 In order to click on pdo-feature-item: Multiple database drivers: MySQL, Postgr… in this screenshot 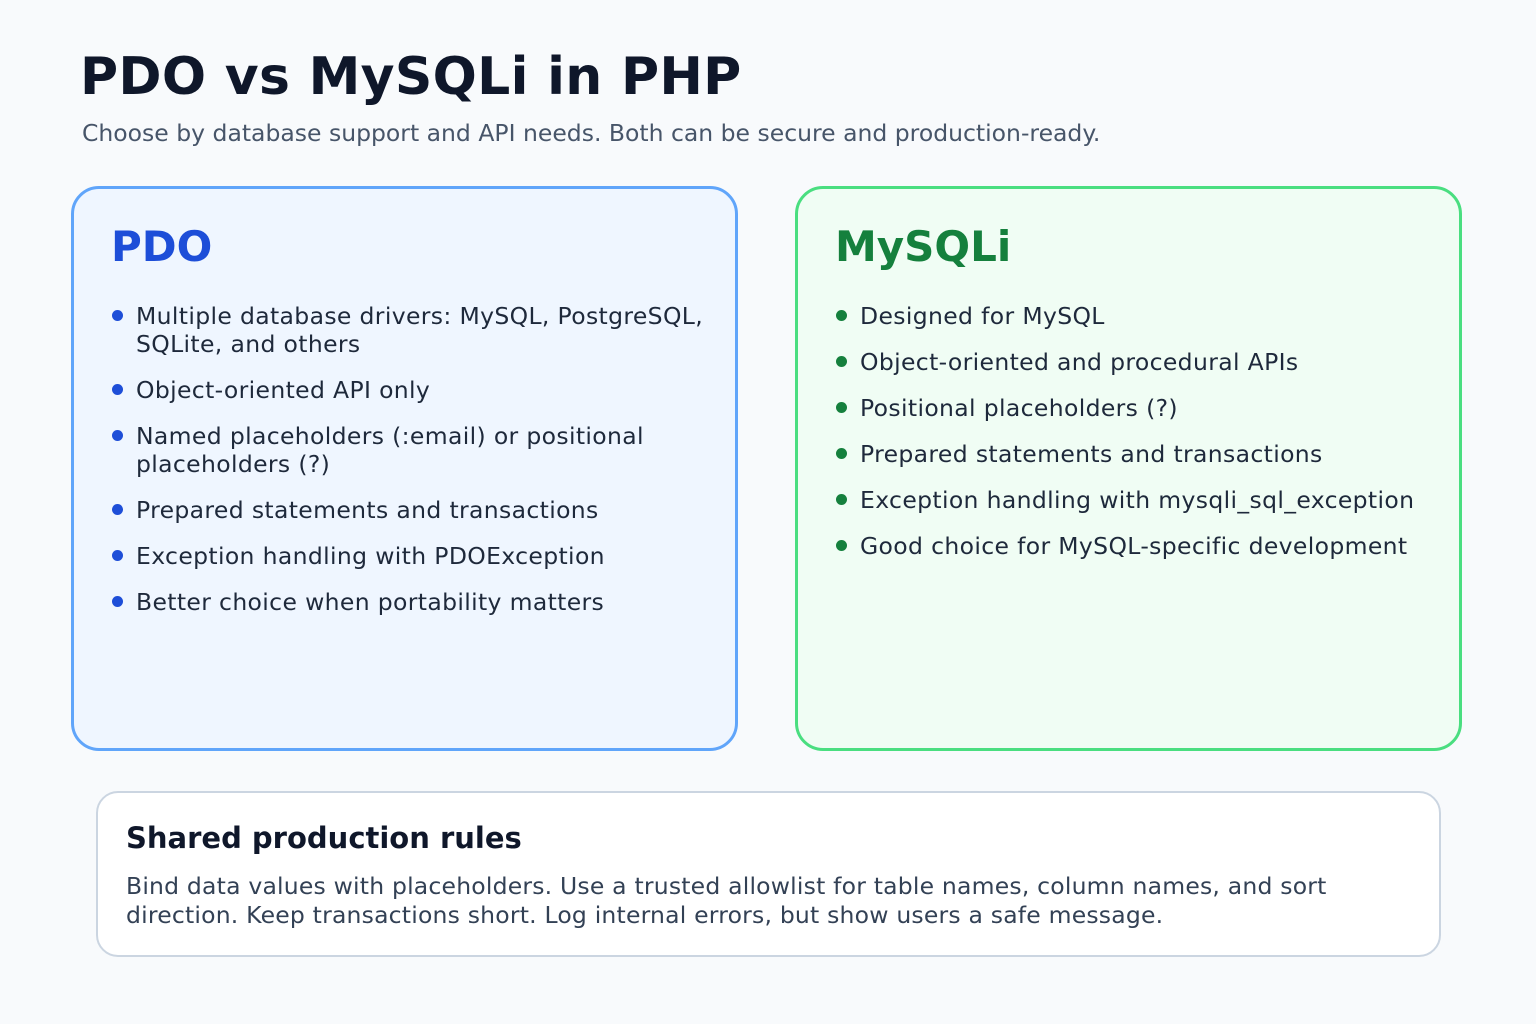, I will do `click(408, 330)`.